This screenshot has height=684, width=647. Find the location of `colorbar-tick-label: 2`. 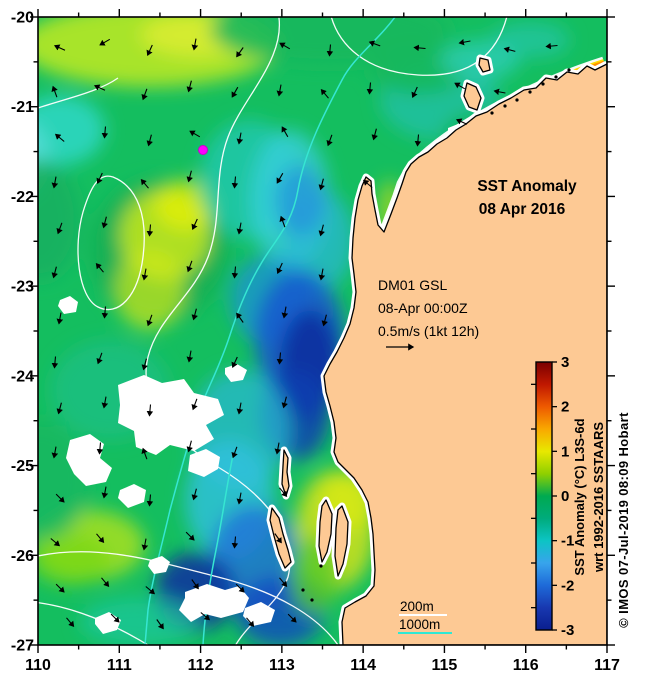

colorbar-tick-label: 2 is located at coordinates (565, 407).